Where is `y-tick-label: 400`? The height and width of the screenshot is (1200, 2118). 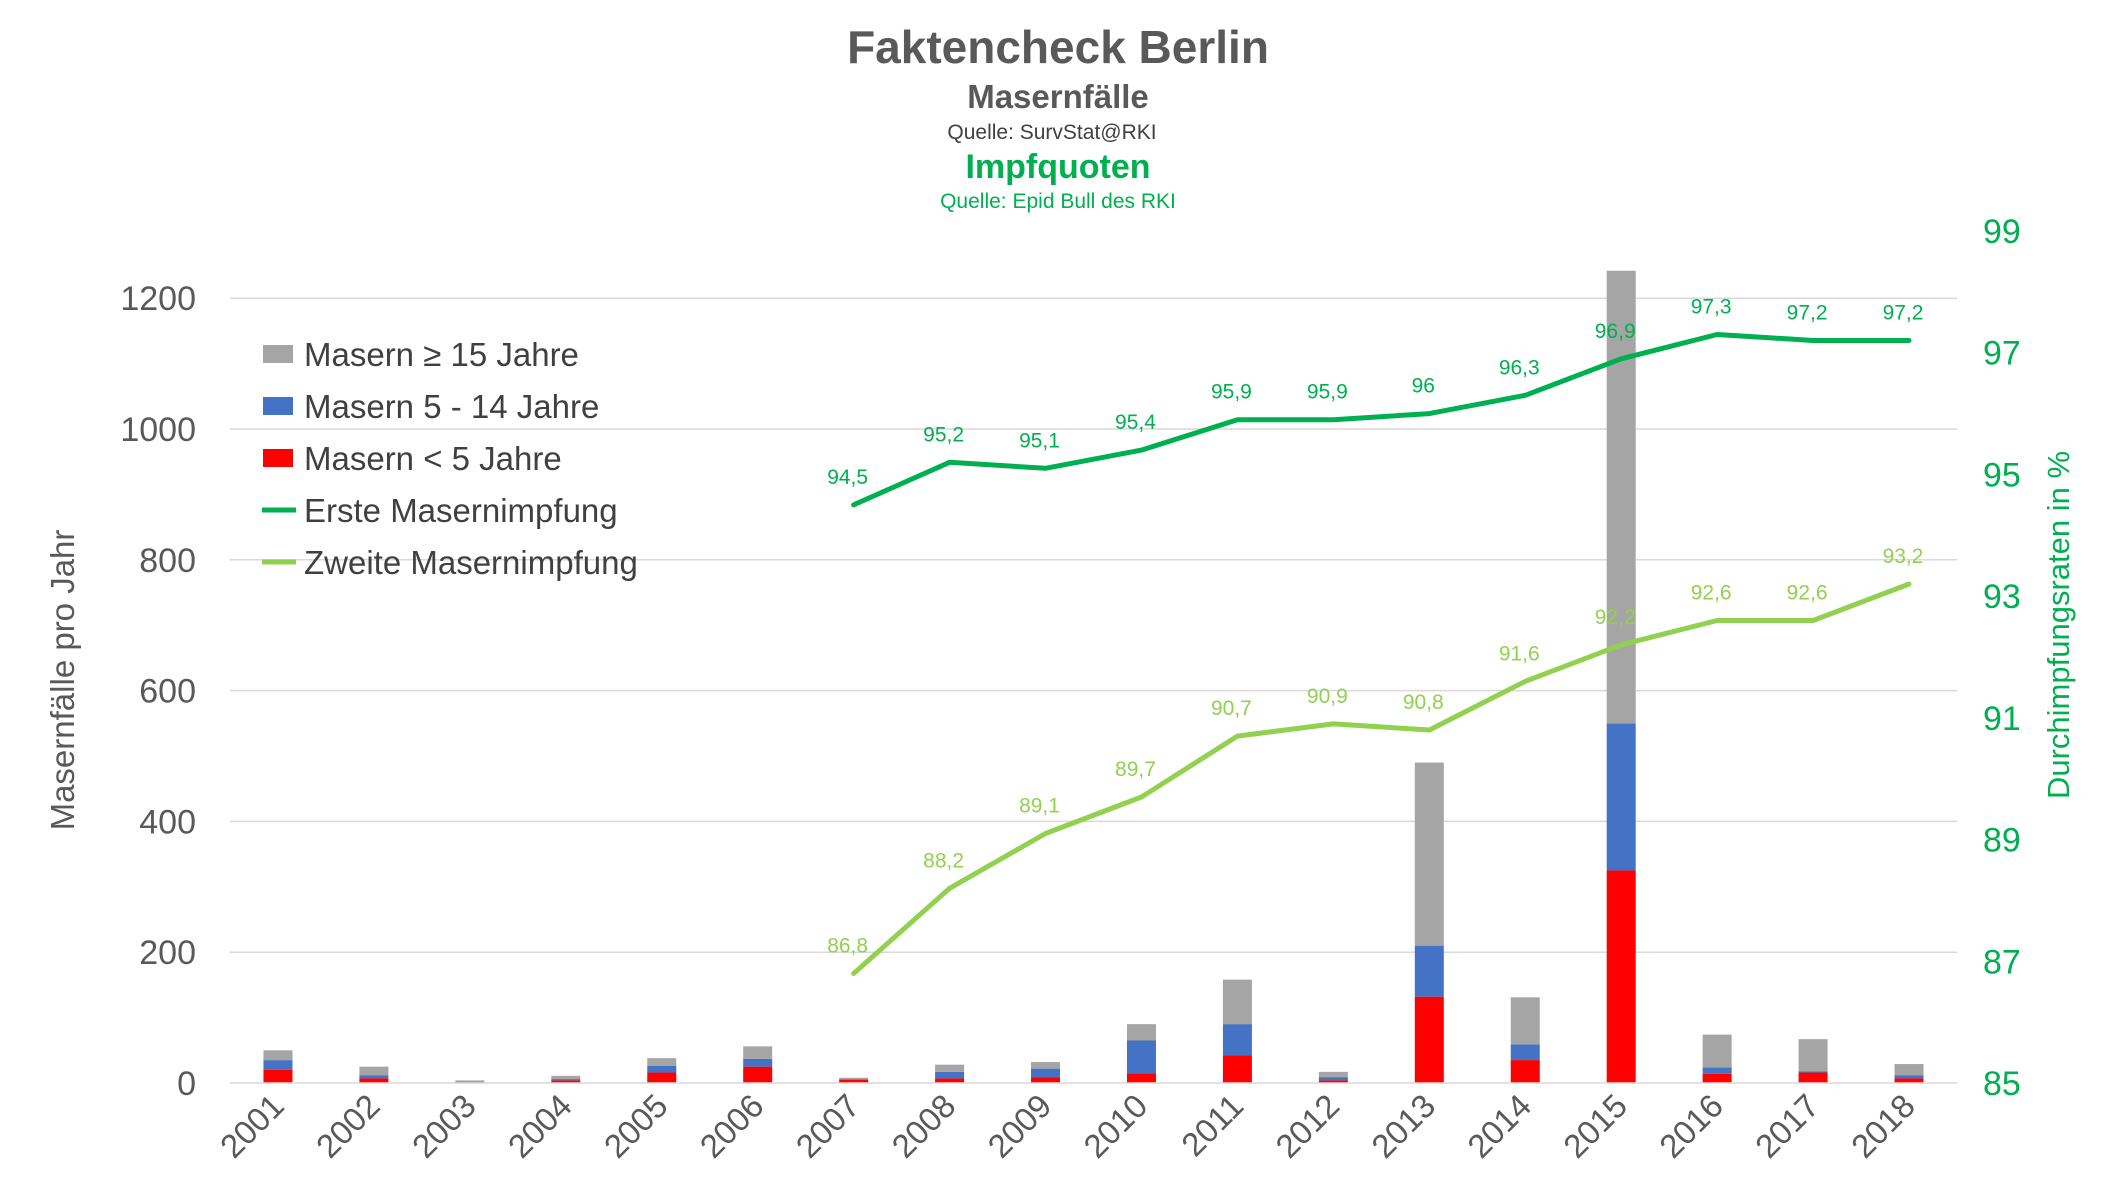 y-tick-label: 400 is located at coordinates (167, 822).